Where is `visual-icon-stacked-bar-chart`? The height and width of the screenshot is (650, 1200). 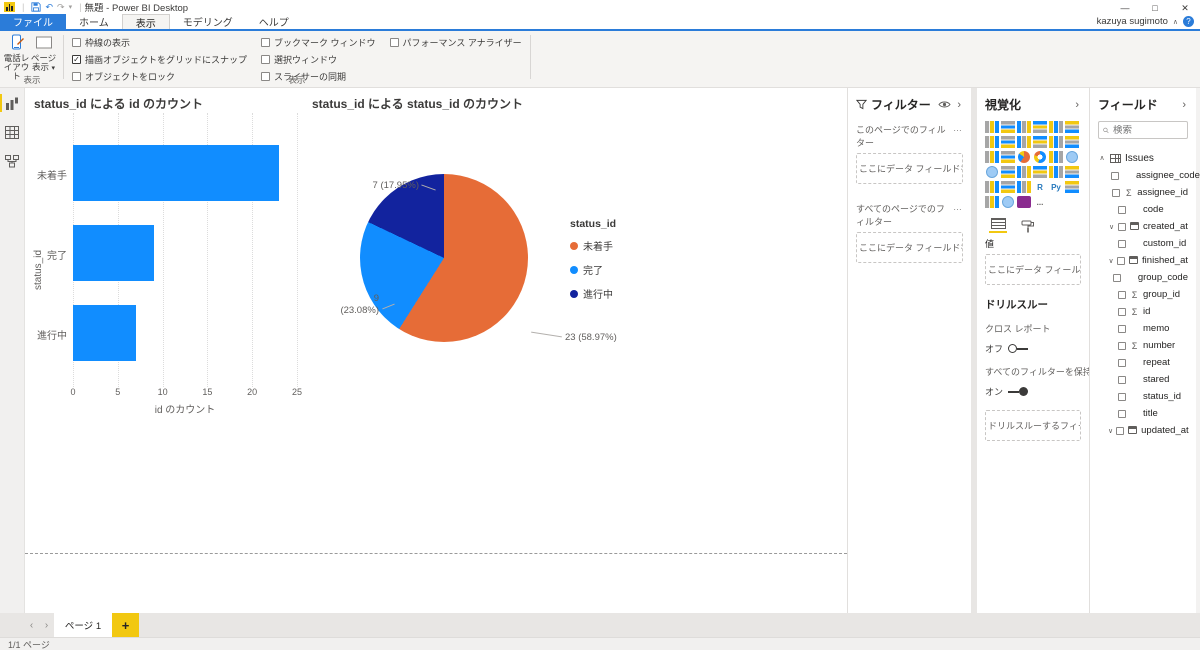
visual-icon-stacked-bar-chart is located at coordinates (992, 127).